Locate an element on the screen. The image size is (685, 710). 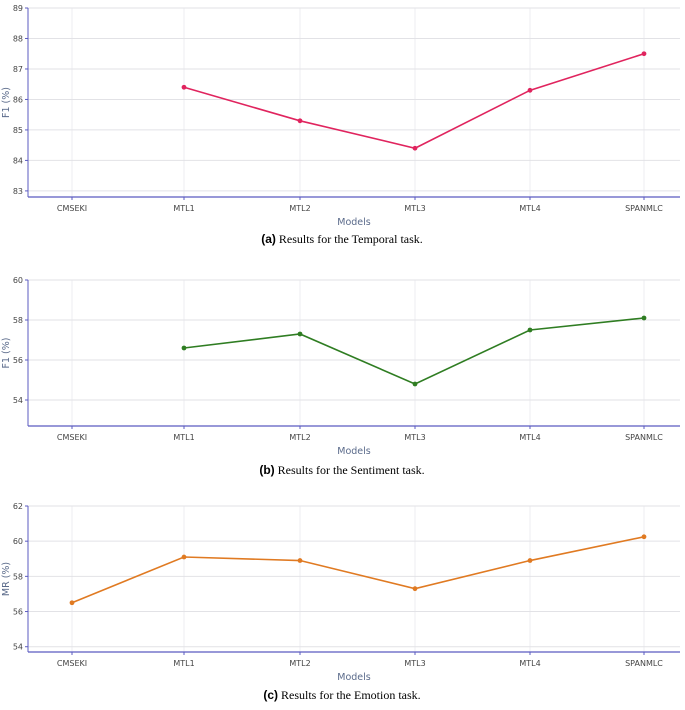
y-tick-label: 88 is located at coordinates (18, 38).